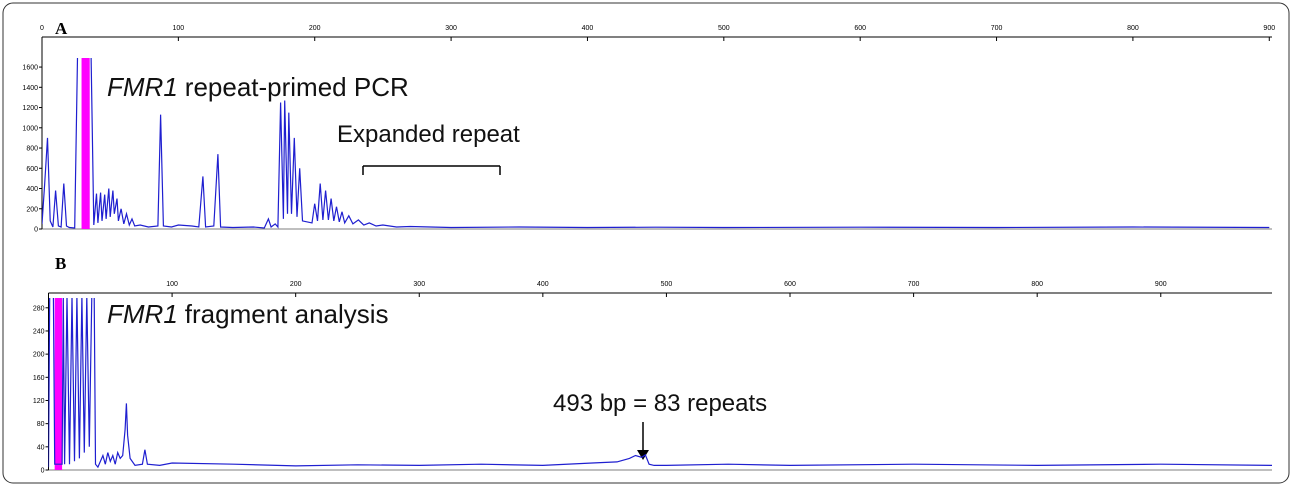  What do you see at coordinates (41, 447) in the screenshot?
I see `y-tick-label: 40` at bounding box center [41, 447].